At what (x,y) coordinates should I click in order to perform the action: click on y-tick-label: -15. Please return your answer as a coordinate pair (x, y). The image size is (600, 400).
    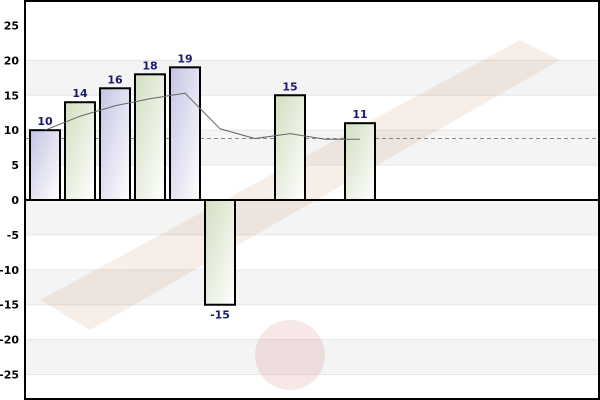
    Looking at the image, I should click on (9, 305).